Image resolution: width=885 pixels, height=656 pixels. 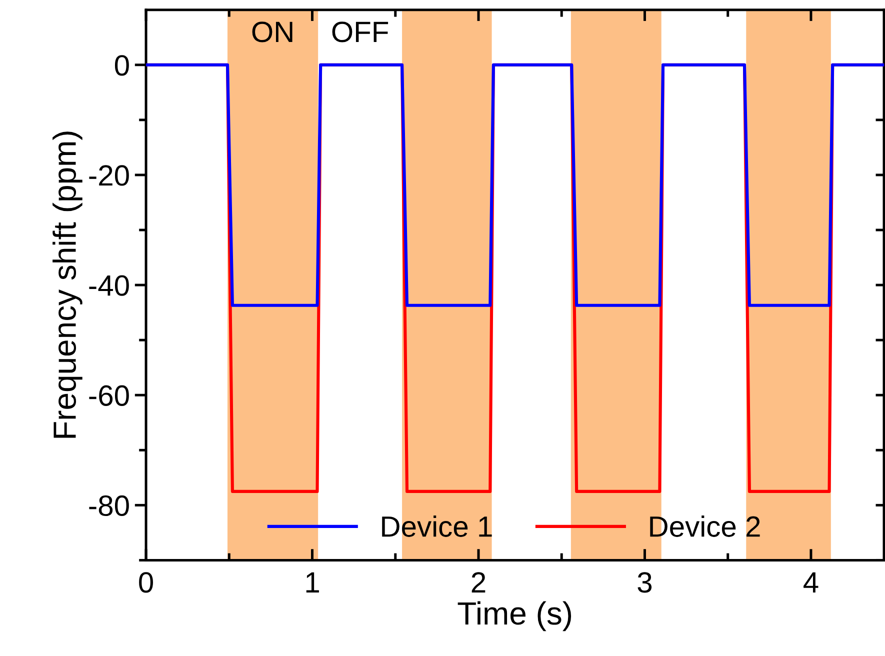 What do you see at coordinates (109, 285) in the screenshot?
I see `y-tick-label: -40` at bounding box center [109, 285].